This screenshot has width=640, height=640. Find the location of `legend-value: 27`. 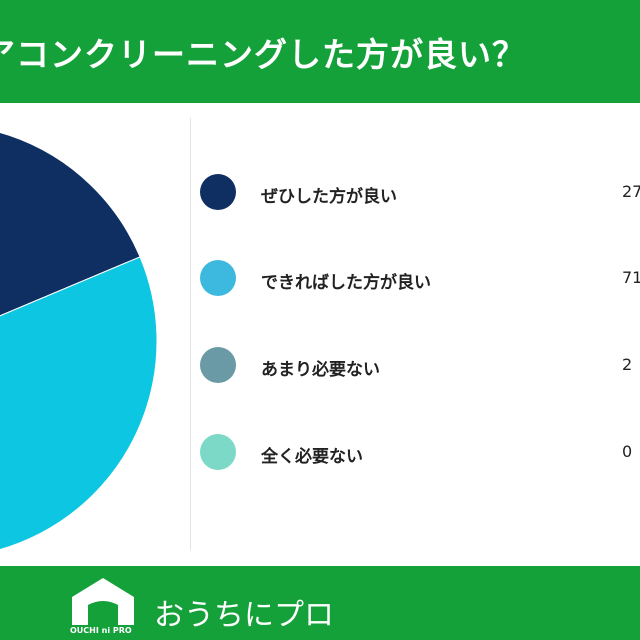

legend-value: 27 is located at coordinates (631, 191).